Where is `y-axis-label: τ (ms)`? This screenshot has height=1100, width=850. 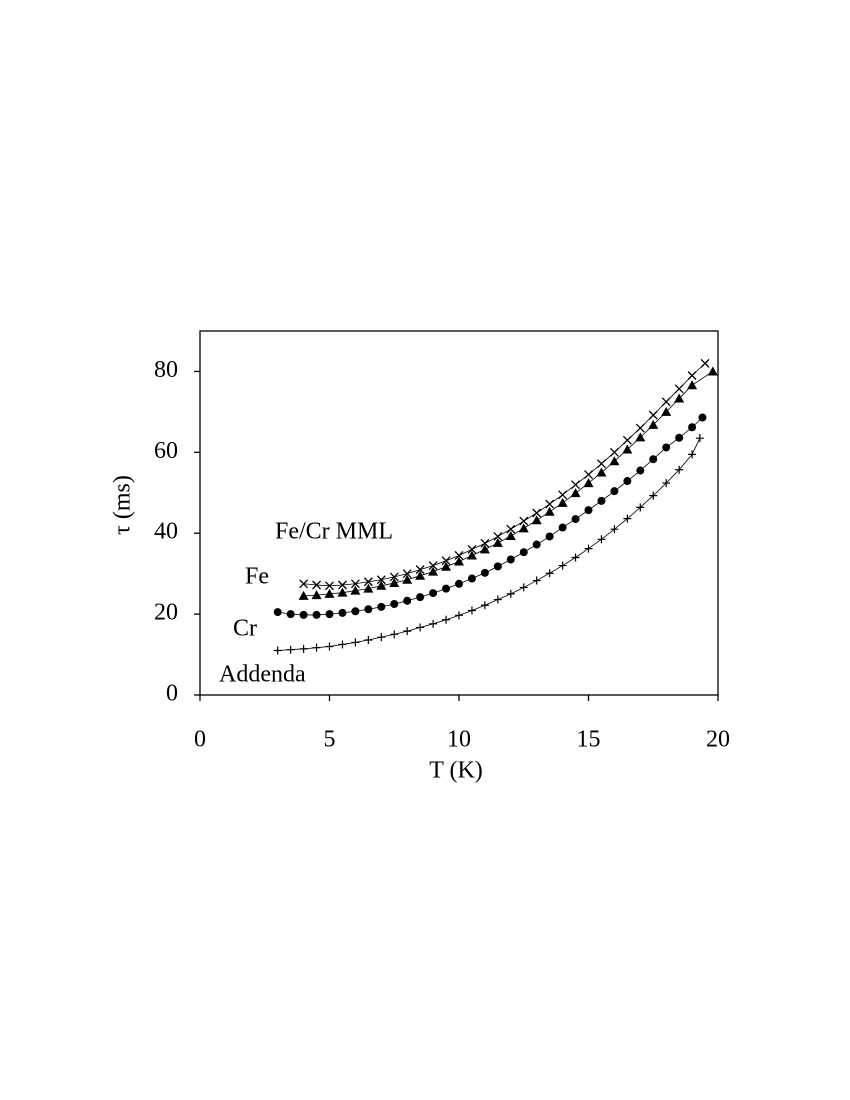
y-axis-label: τ (ms) is located at coordinates (123, 505).